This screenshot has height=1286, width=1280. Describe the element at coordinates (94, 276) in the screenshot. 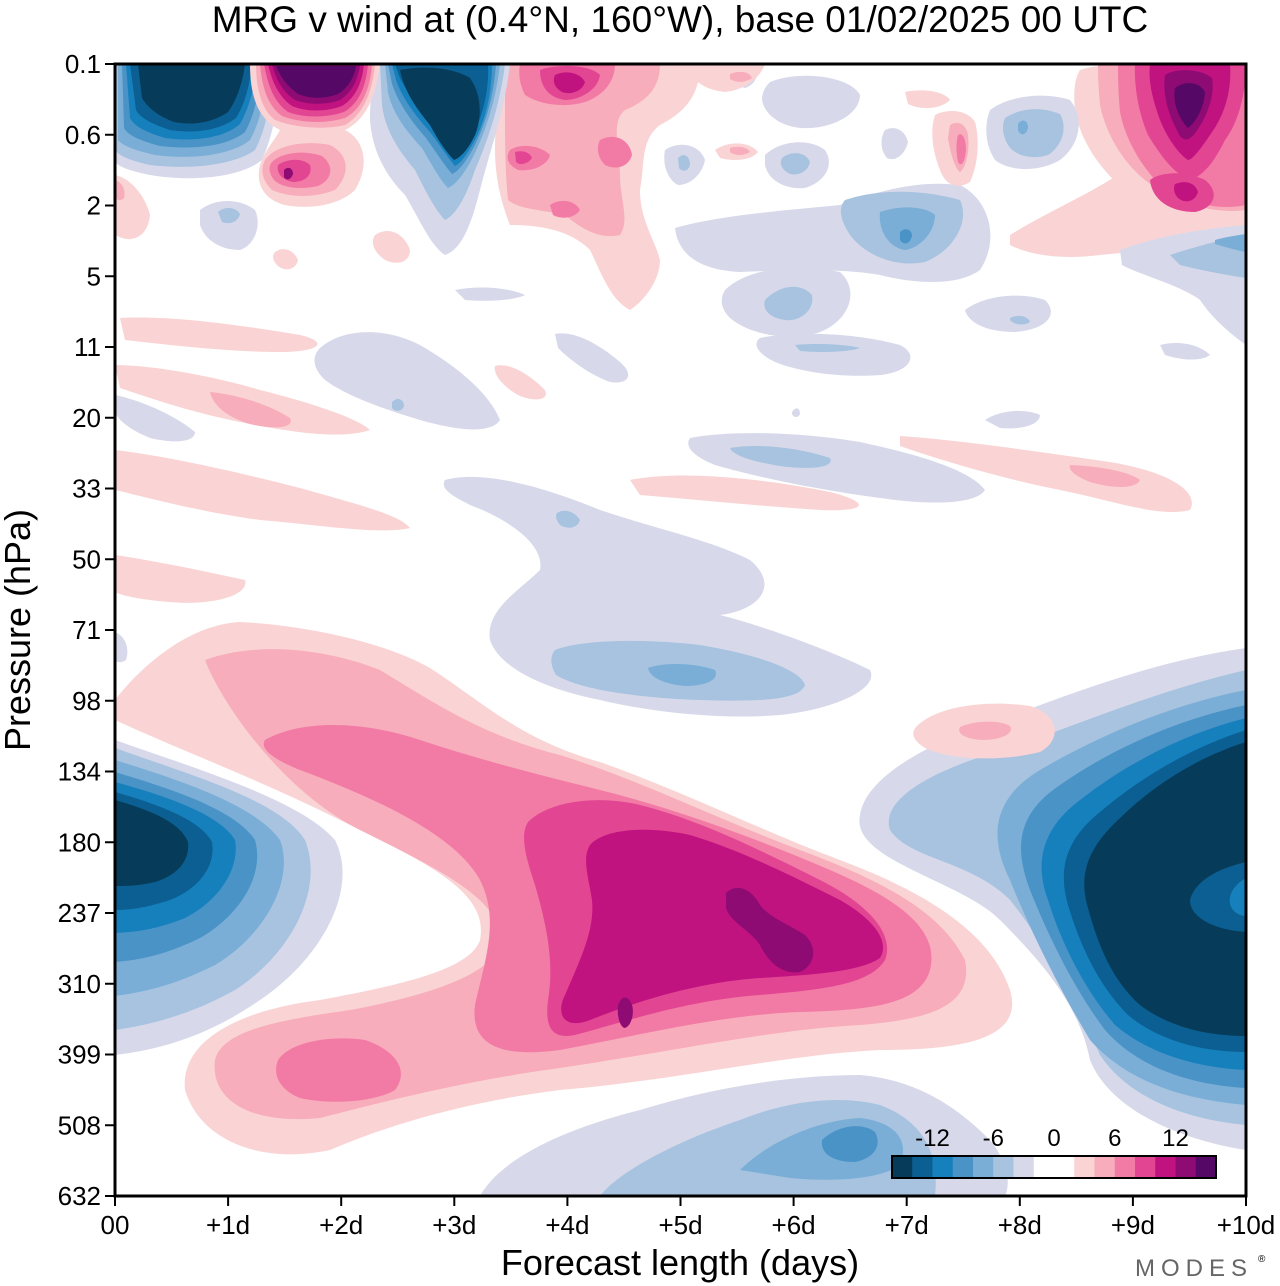

I see `y-tick-label: 5` at that location.